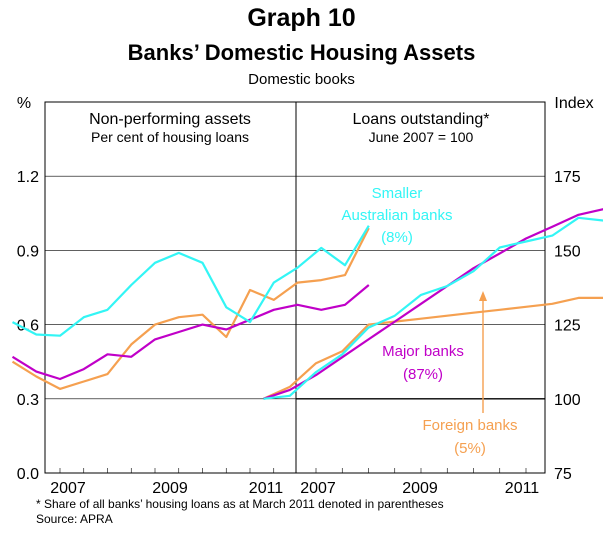 This screenshot has width=603, height=537. I want to click on right-y-tick-label: 175, so click(567, 177).